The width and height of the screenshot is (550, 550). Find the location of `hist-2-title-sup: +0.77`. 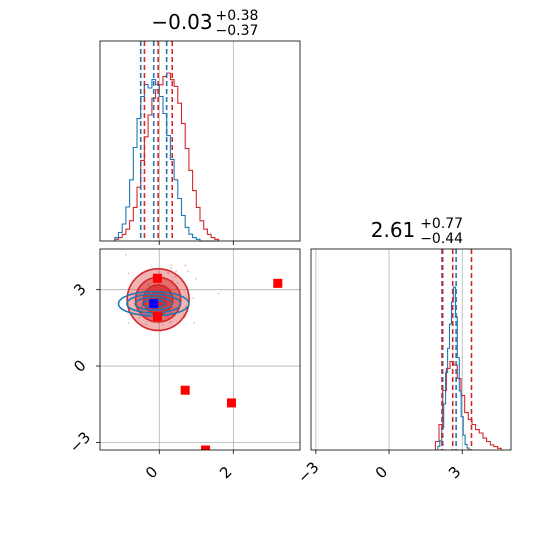

hist-2-title-sup: +0.77 is located at coordinates (441, 224).